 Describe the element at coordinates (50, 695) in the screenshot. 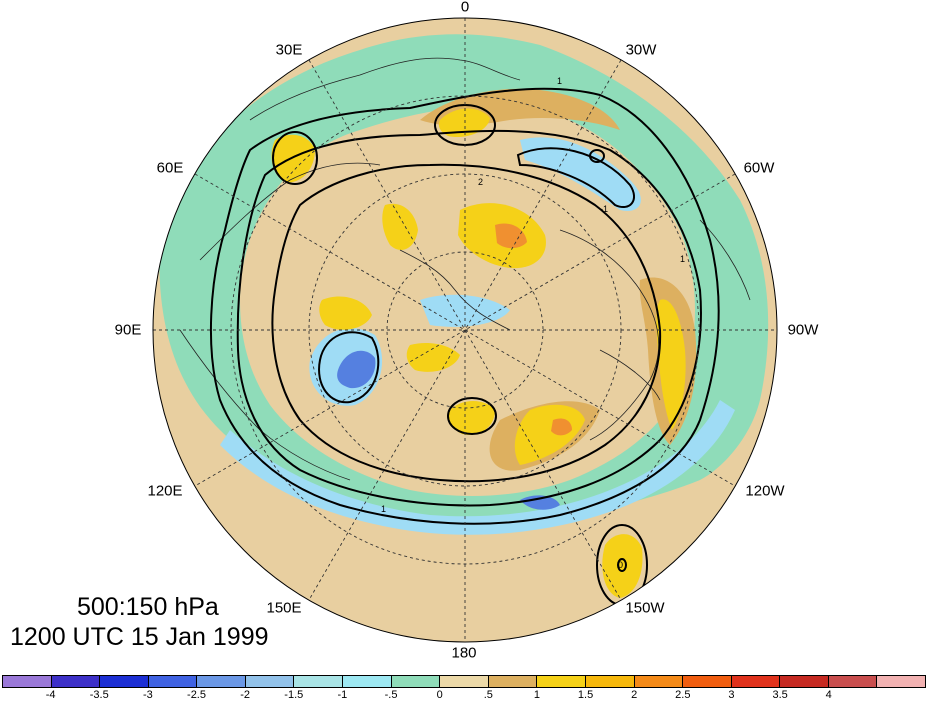

I see `colorbar-tick-label: -4` at that location.